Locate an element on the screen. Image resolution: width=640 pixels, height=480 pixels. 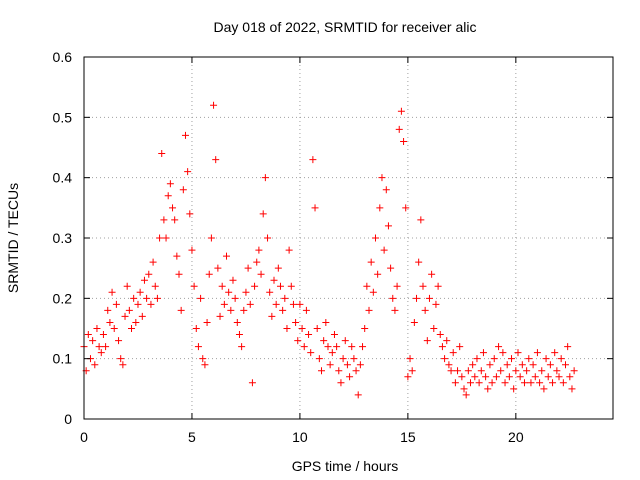
y-tick-label: 0.5 is located at coordinates (63, 117).